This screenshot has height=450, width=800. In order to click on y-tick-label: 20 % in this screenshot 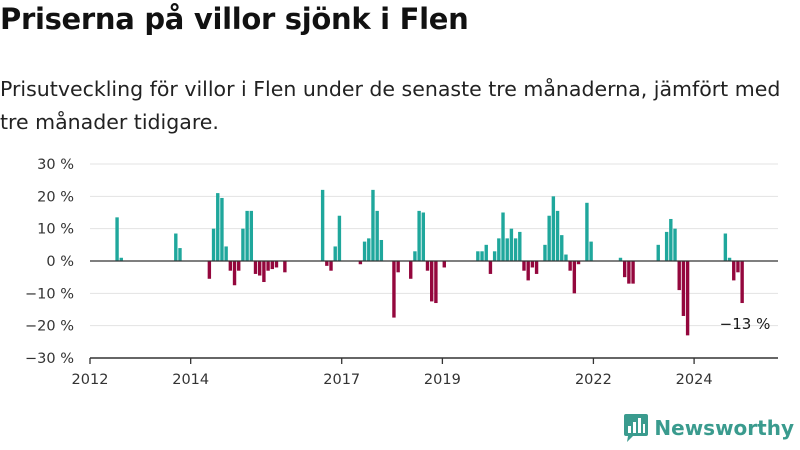, I will do `click(55, 197)`.